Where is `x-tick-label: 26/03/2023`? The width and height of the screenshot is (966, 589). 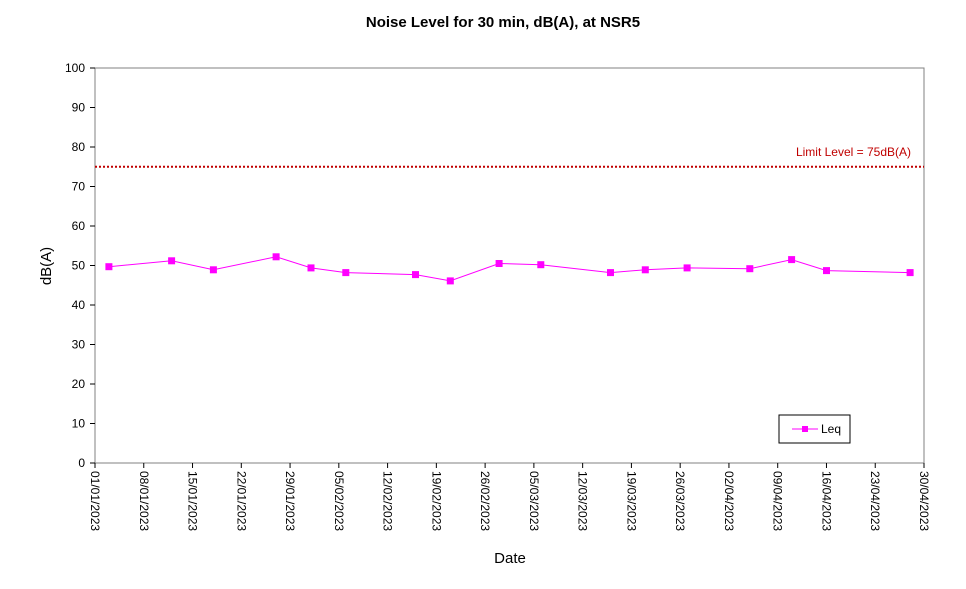
x-tick-label: 26/03/2023 is located at coordinates (680, 501).